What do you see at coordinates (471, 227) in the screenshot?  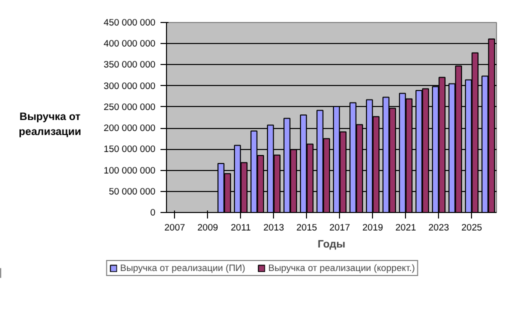 I see `x-tick-label: 2025` at bounding box center [471, 227].